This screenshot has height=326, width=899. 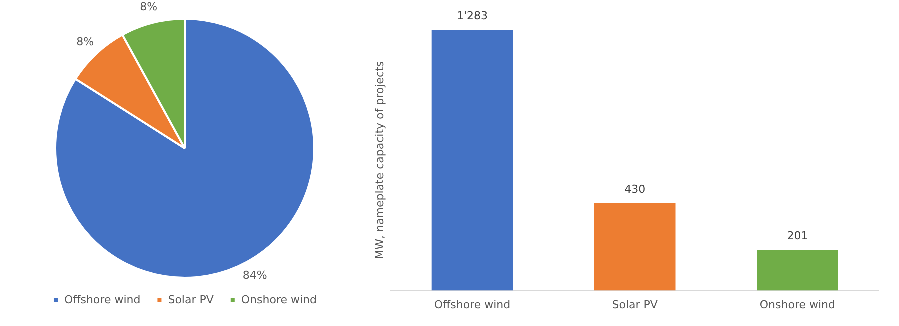 What do you see at coordinates (472, 15) in the screenshot?
I see `data-label: 1'283` at bounding box center [472, 15].